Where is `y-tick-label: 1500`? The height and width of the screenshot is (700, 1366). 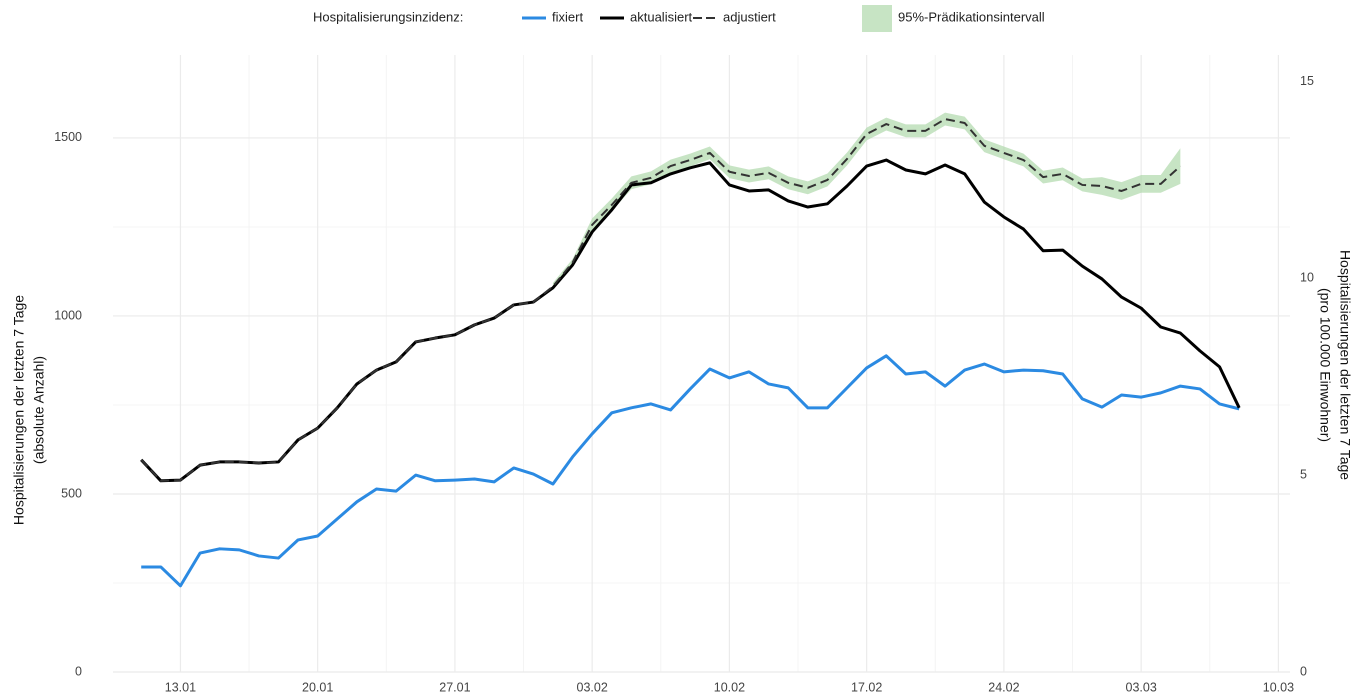
y-tick-label: 1500 is located at coordinates (68, 137).